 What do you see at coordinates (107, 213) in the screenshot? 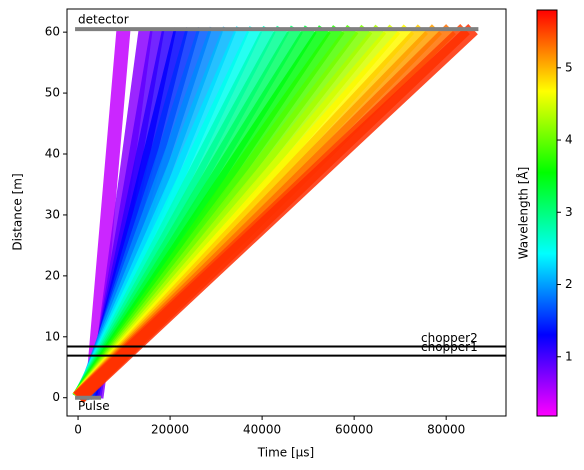
I see `neutron-ray` at bounding box center [107, 213].